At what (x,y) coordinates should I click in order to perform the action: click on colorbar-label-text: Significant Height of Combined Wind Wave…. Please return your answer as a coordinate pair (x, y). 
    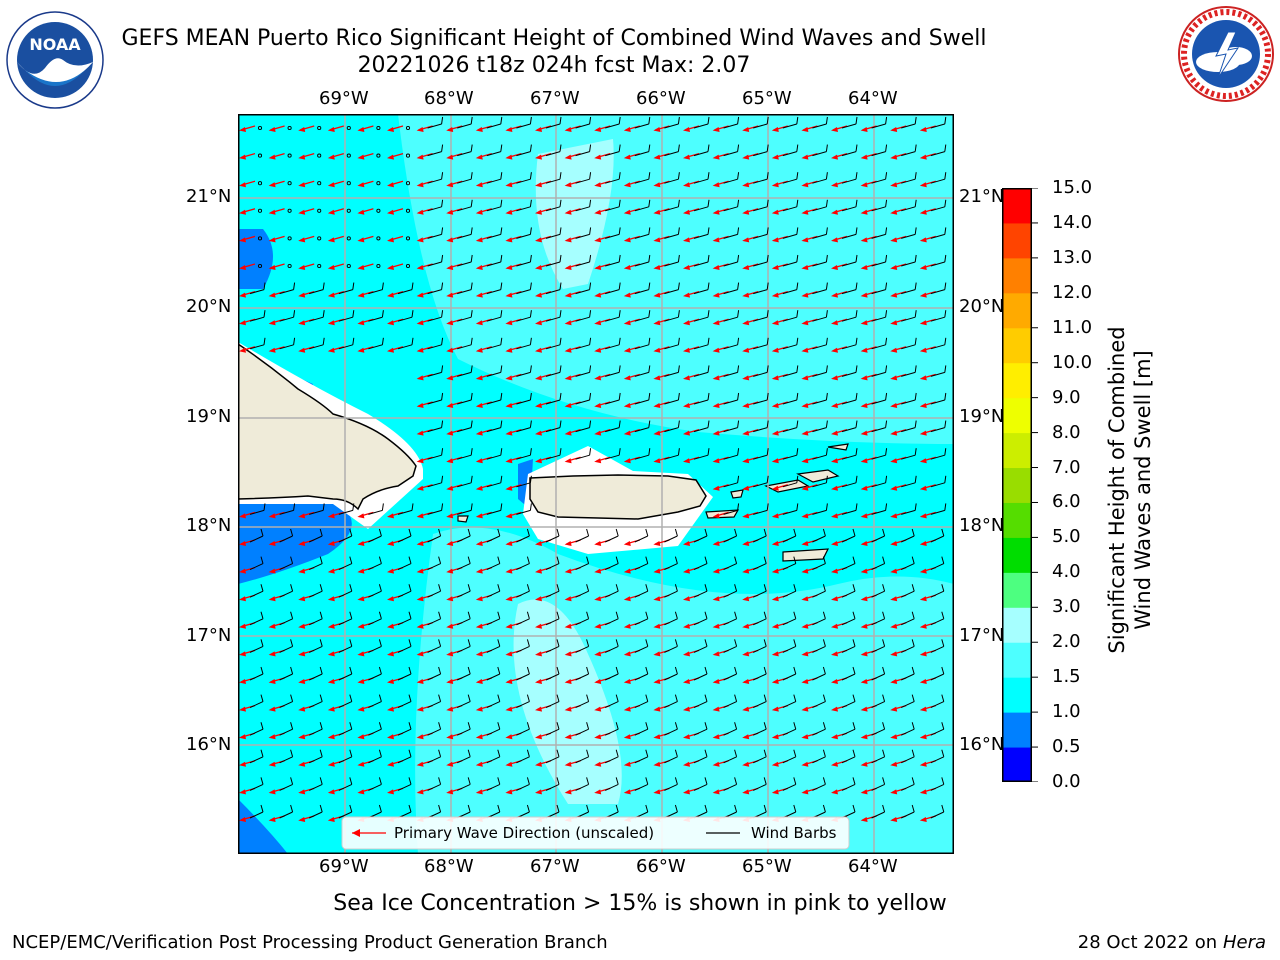
    Looking at the image, I should click on (1130, 489).